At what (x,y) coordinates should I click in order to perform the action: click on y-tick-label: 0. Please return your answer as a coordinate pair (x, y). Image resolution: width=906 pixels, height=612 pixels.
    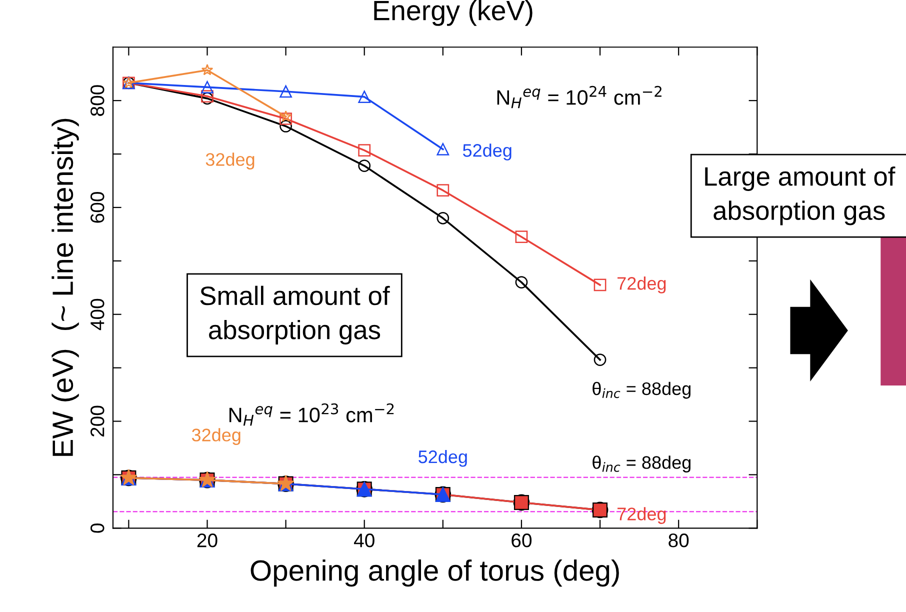
    Looking at the image, I should click on (97, 528).